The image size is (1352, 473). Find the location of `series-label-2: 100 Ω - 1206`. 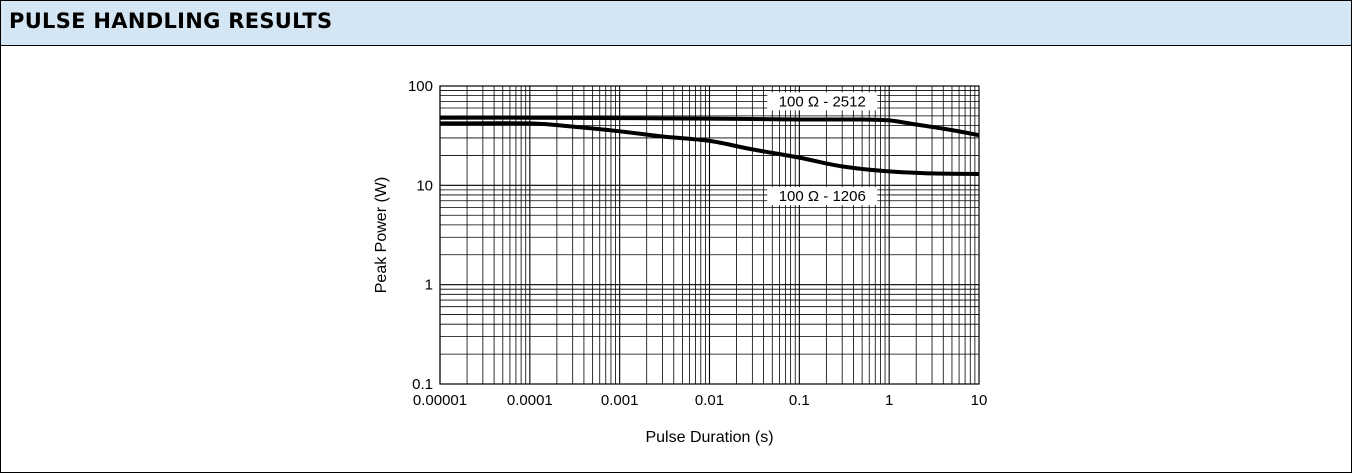

series-label-2: 100 Ω - 1206 is located at coordinates (822, 196).